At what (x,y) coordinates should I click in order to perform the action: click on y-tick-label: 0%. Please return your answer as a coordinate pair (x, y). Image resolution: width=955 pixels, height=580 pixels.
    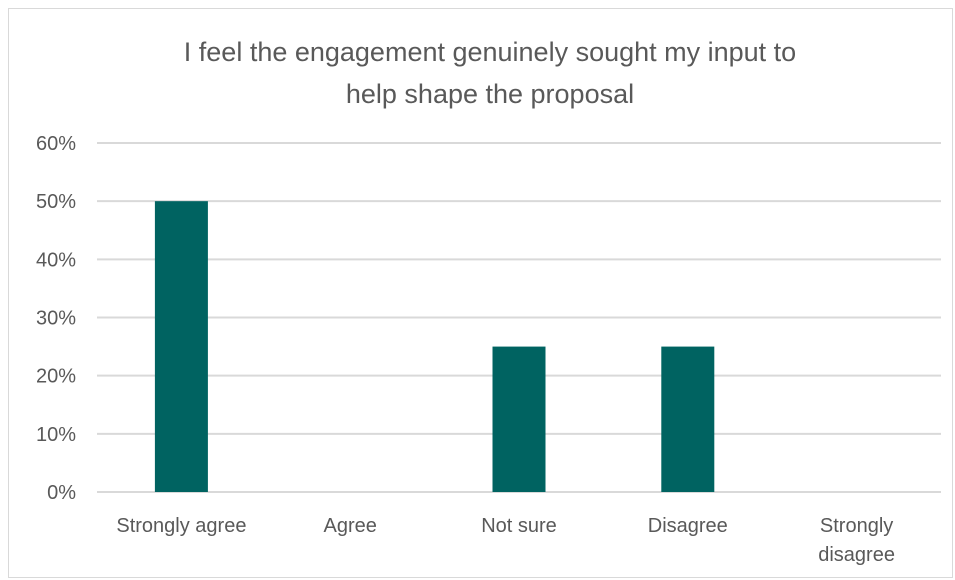
    Looking at the image, I should click on (61, 493).